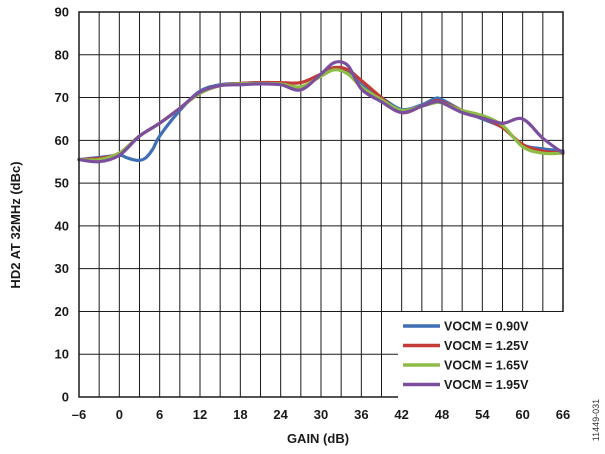 Image resolution: width=605 pixels, height=454 pixels. I want to click on y-tick-label: 20, so click(62, 311).